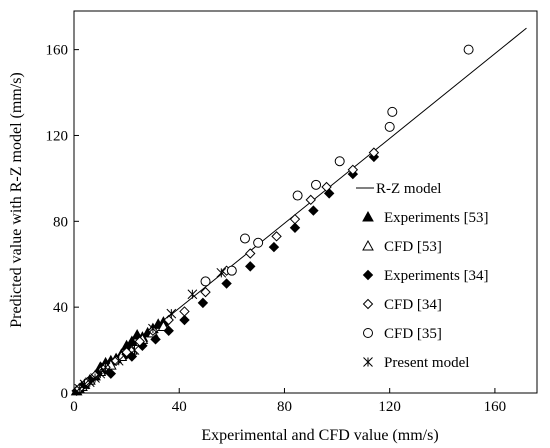 The height and width of the screenshot is (448, 550). What do you see at coordinates (16, 200) in the screenshot?
I see `y-axis-title: Predicted value with R-Z model (mm/s)` at bounding box center [16, 200].